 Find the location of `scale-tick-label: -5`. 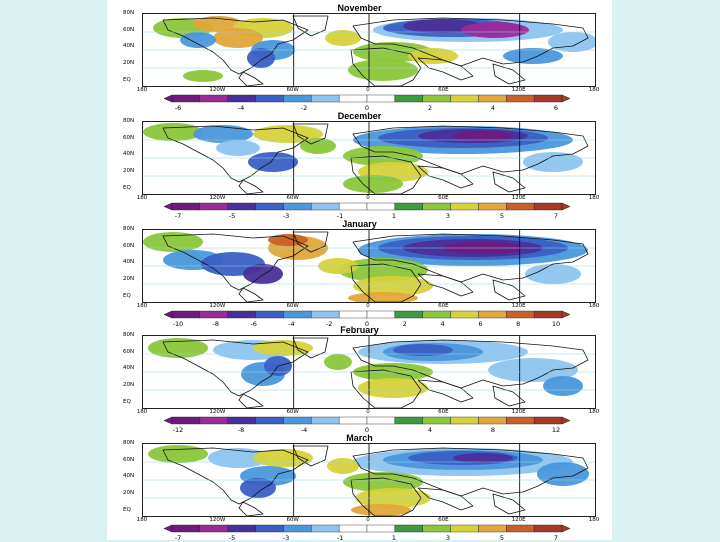

scale-tick-label: -5 is located at coordinates (232, 538).